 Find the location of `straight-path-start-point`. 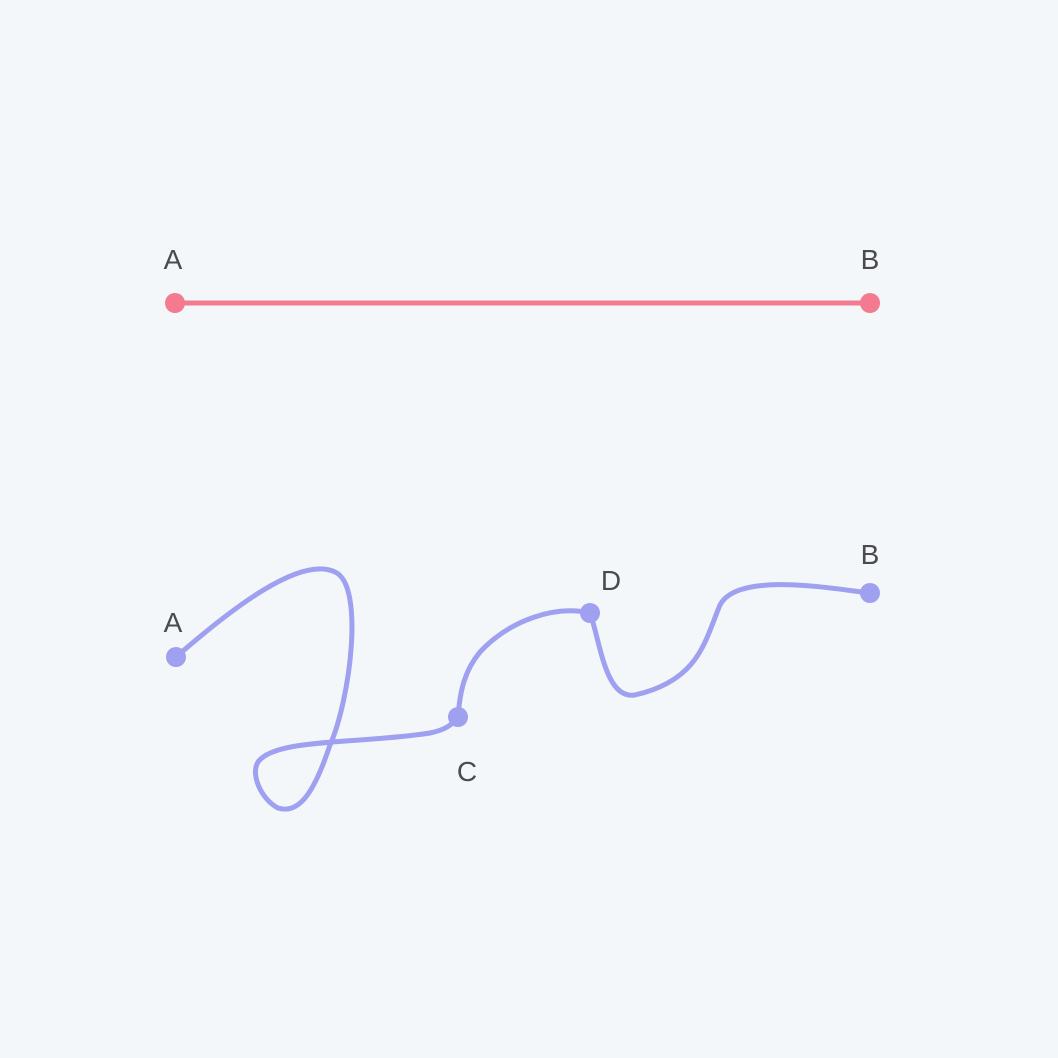

straight-path-start-point is located at coordinates (175, 303).